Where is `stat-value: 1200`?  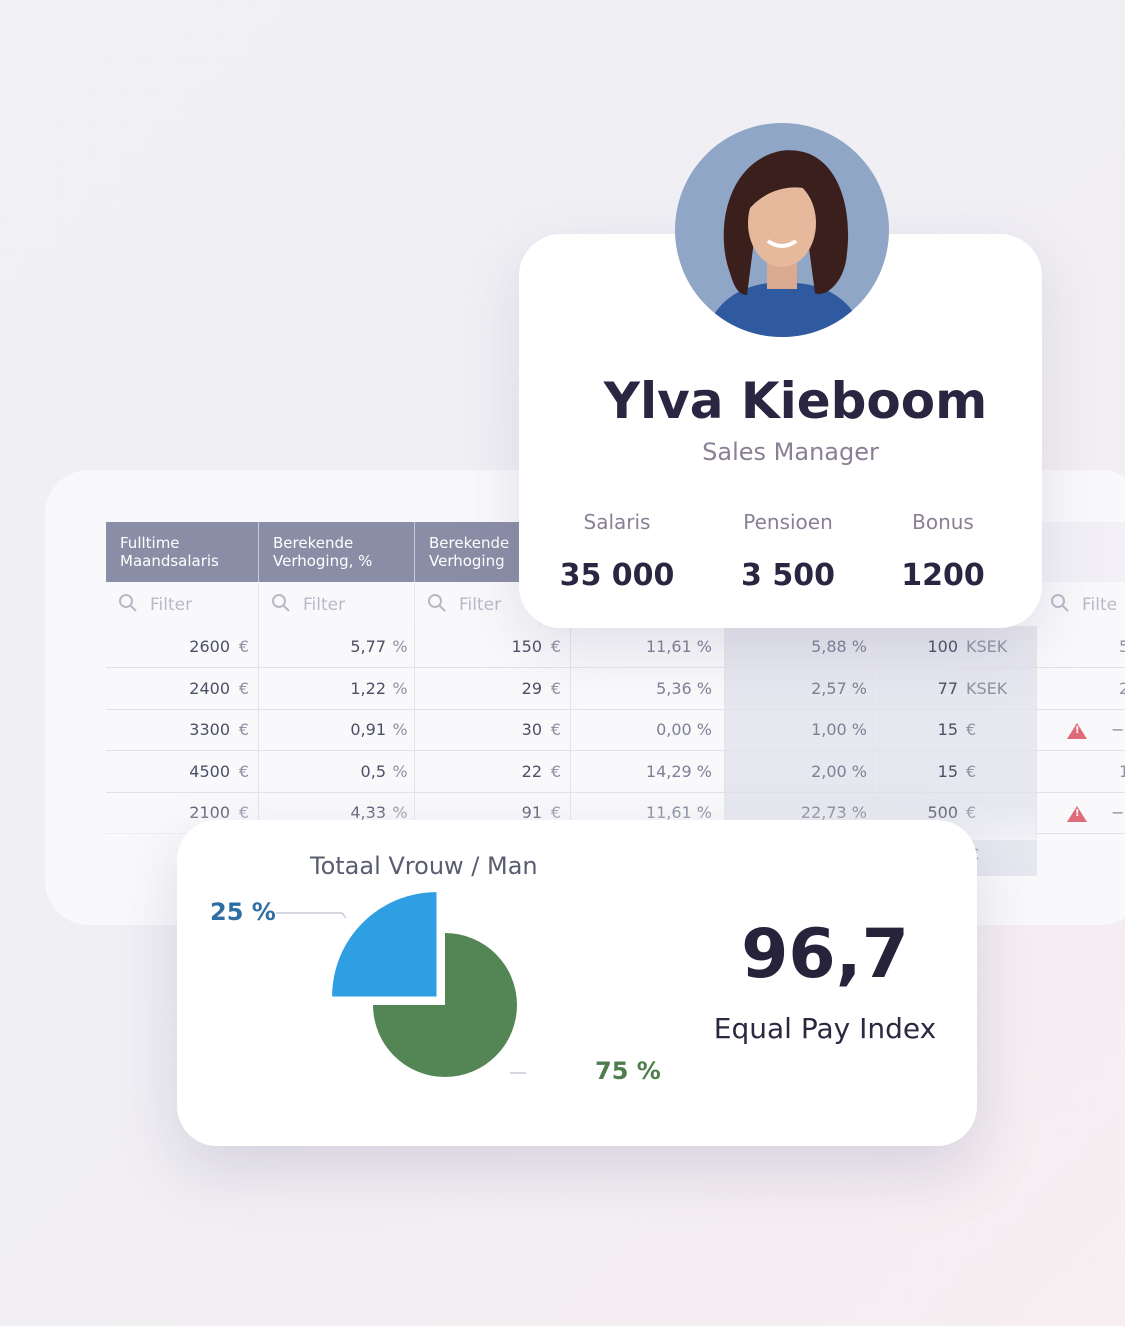 stat-value: 1200 is located at coordinates (943, 575).